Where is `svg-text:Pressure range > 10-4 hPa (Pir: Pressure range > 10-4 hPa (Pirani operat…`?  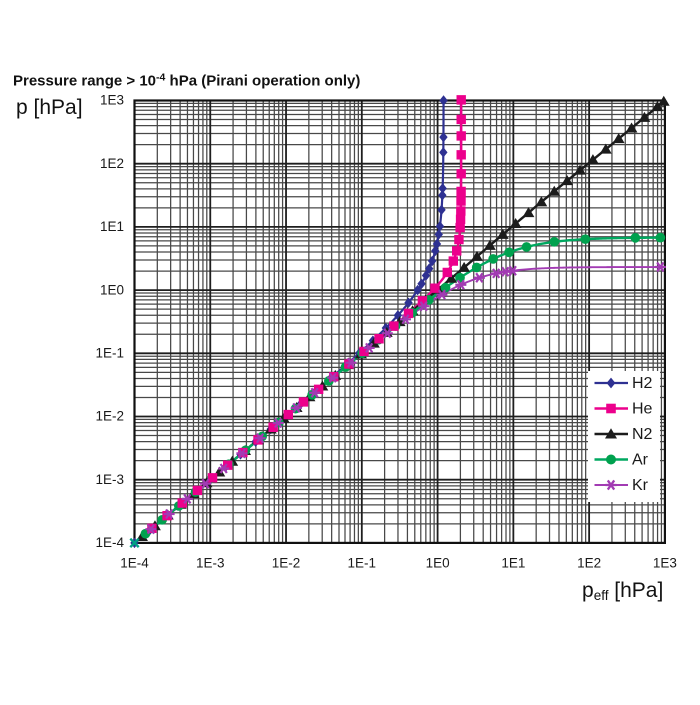
svg-text:Pressure range > 10-4 hPa (Pir: Pressure range > 10-4 hPa (Pirani operat… is located at coordinates (186, 81).